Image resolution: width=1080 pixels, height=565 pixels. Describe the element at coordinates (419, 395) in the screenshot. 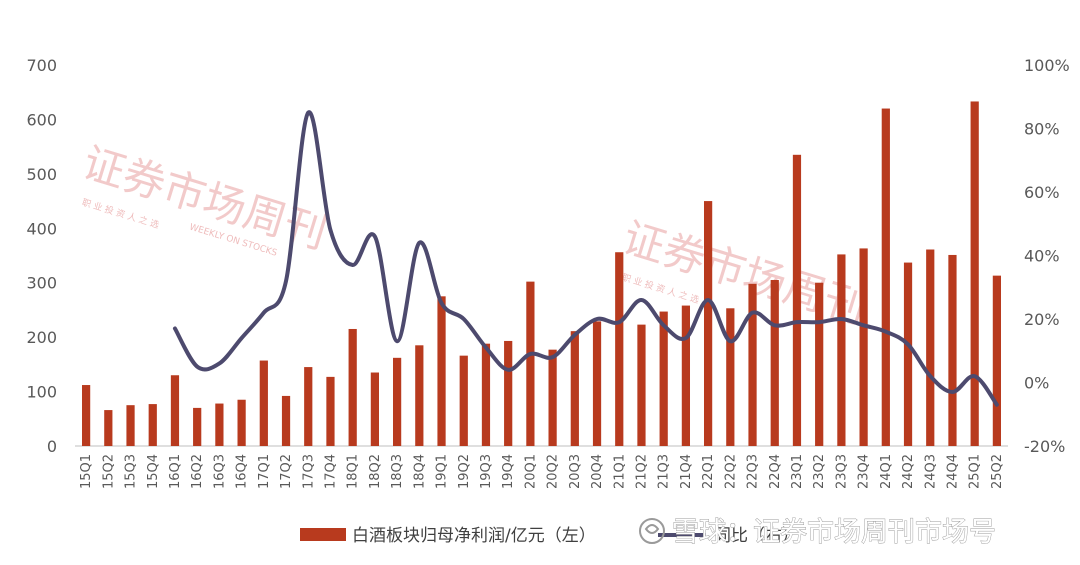

I see `bar-18Q4` at that location.